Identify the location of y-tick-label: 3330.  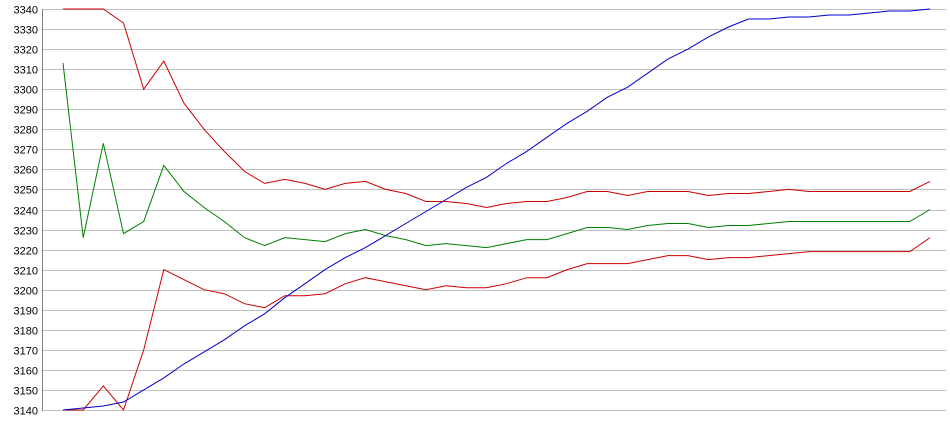
(26, 31).